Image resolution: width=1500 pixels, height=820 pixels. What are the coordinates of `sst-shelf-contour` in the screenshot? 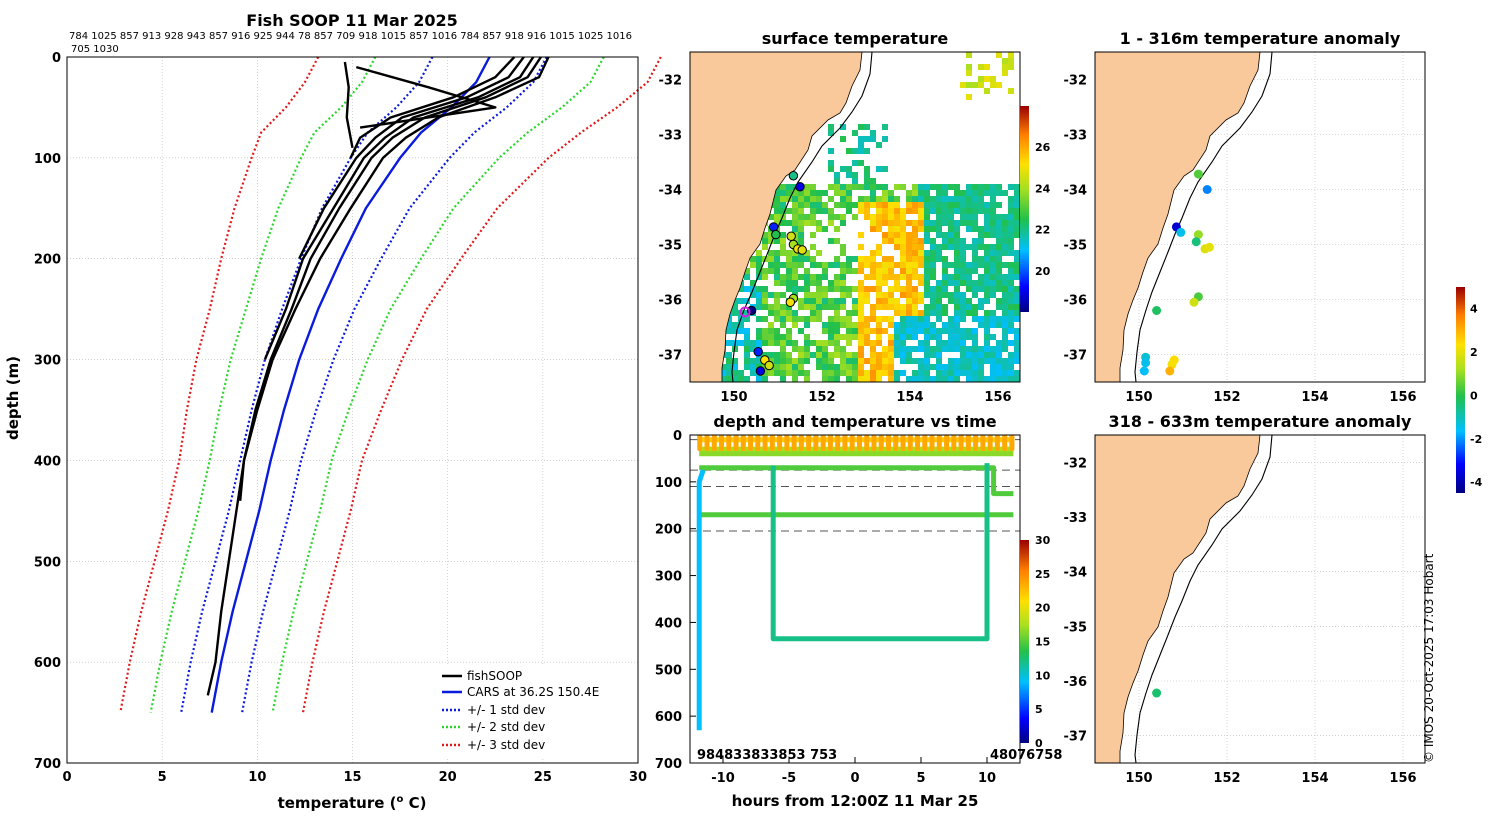 It's located at (802, 217).